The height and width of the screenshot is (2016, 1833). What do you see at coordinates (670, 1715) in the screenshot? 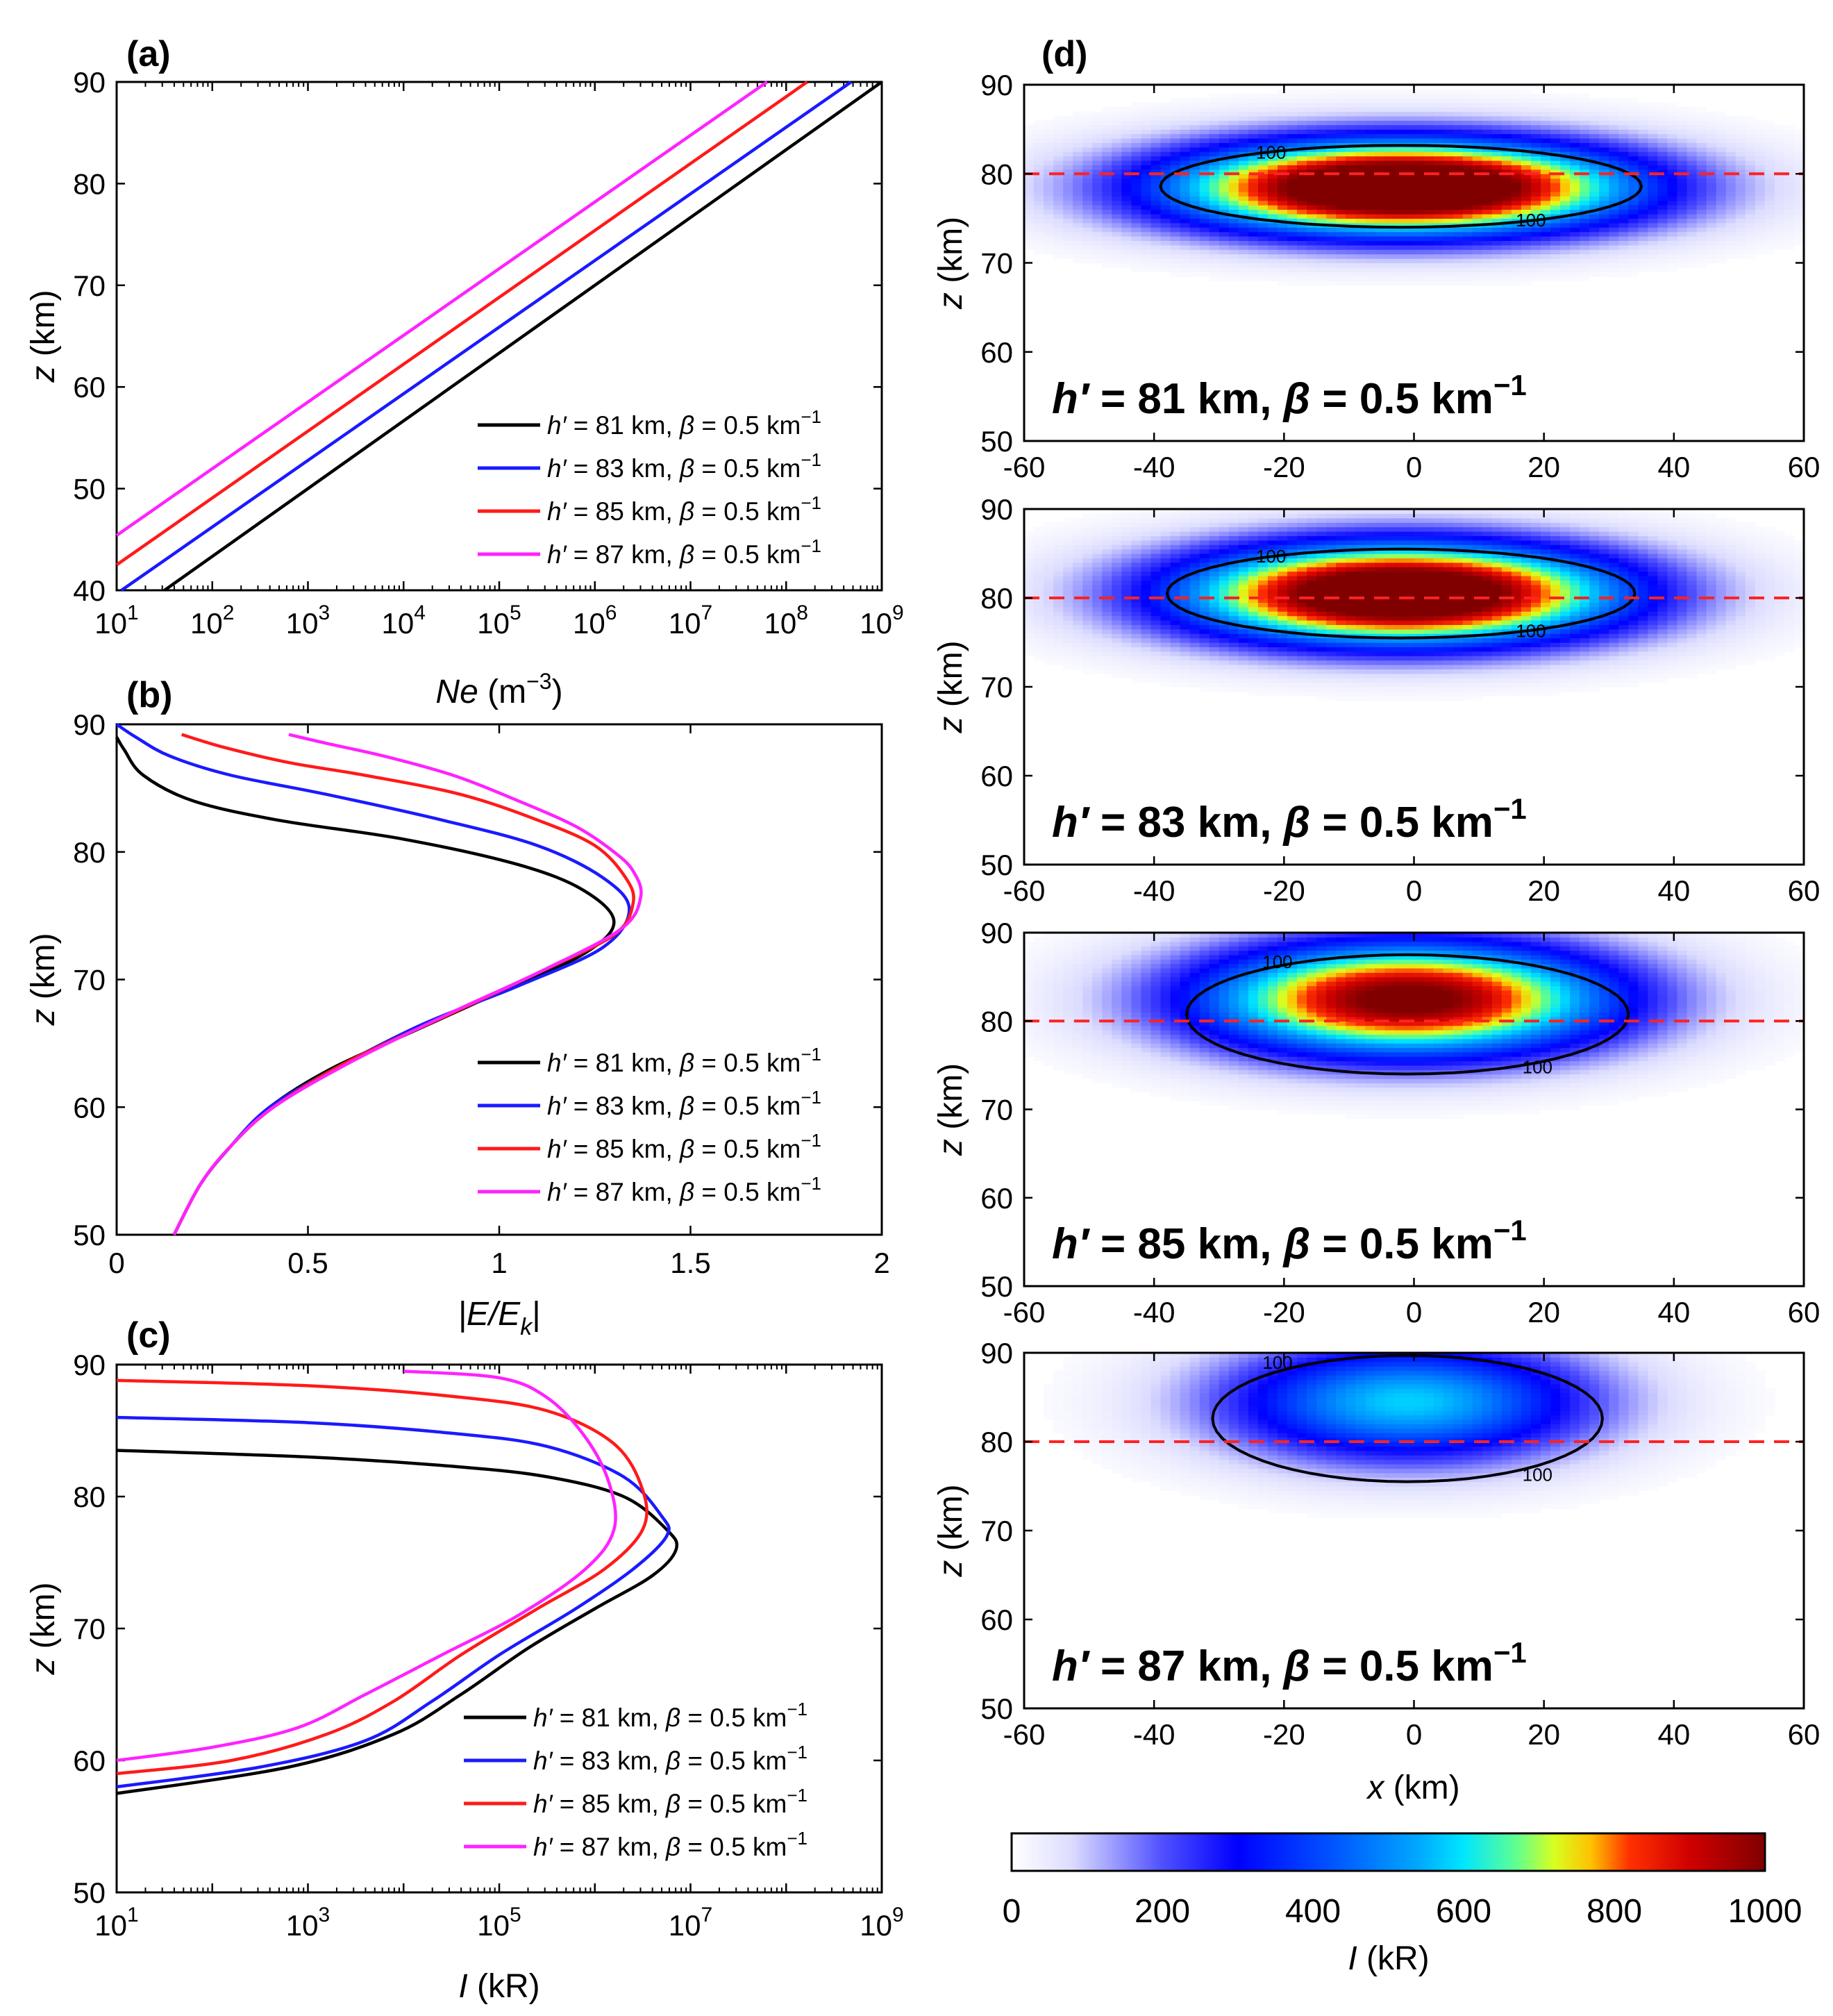
I see `legend-entry-label: h′ = 81 km, β = 0.5 km−1` at bounding box center [670, 1715].